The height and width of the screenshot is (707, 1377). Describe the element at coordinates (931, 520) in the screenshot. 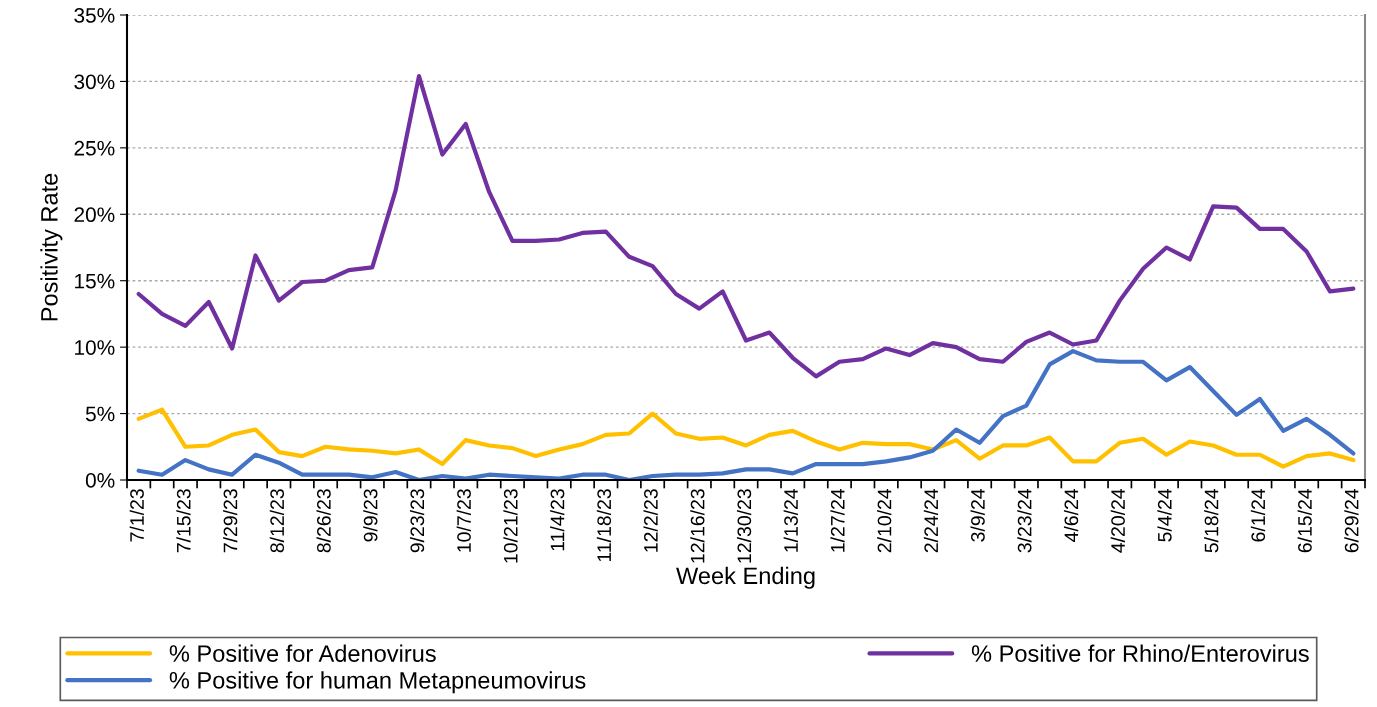

I see `x-tick-label: 2/24/24` at that location.